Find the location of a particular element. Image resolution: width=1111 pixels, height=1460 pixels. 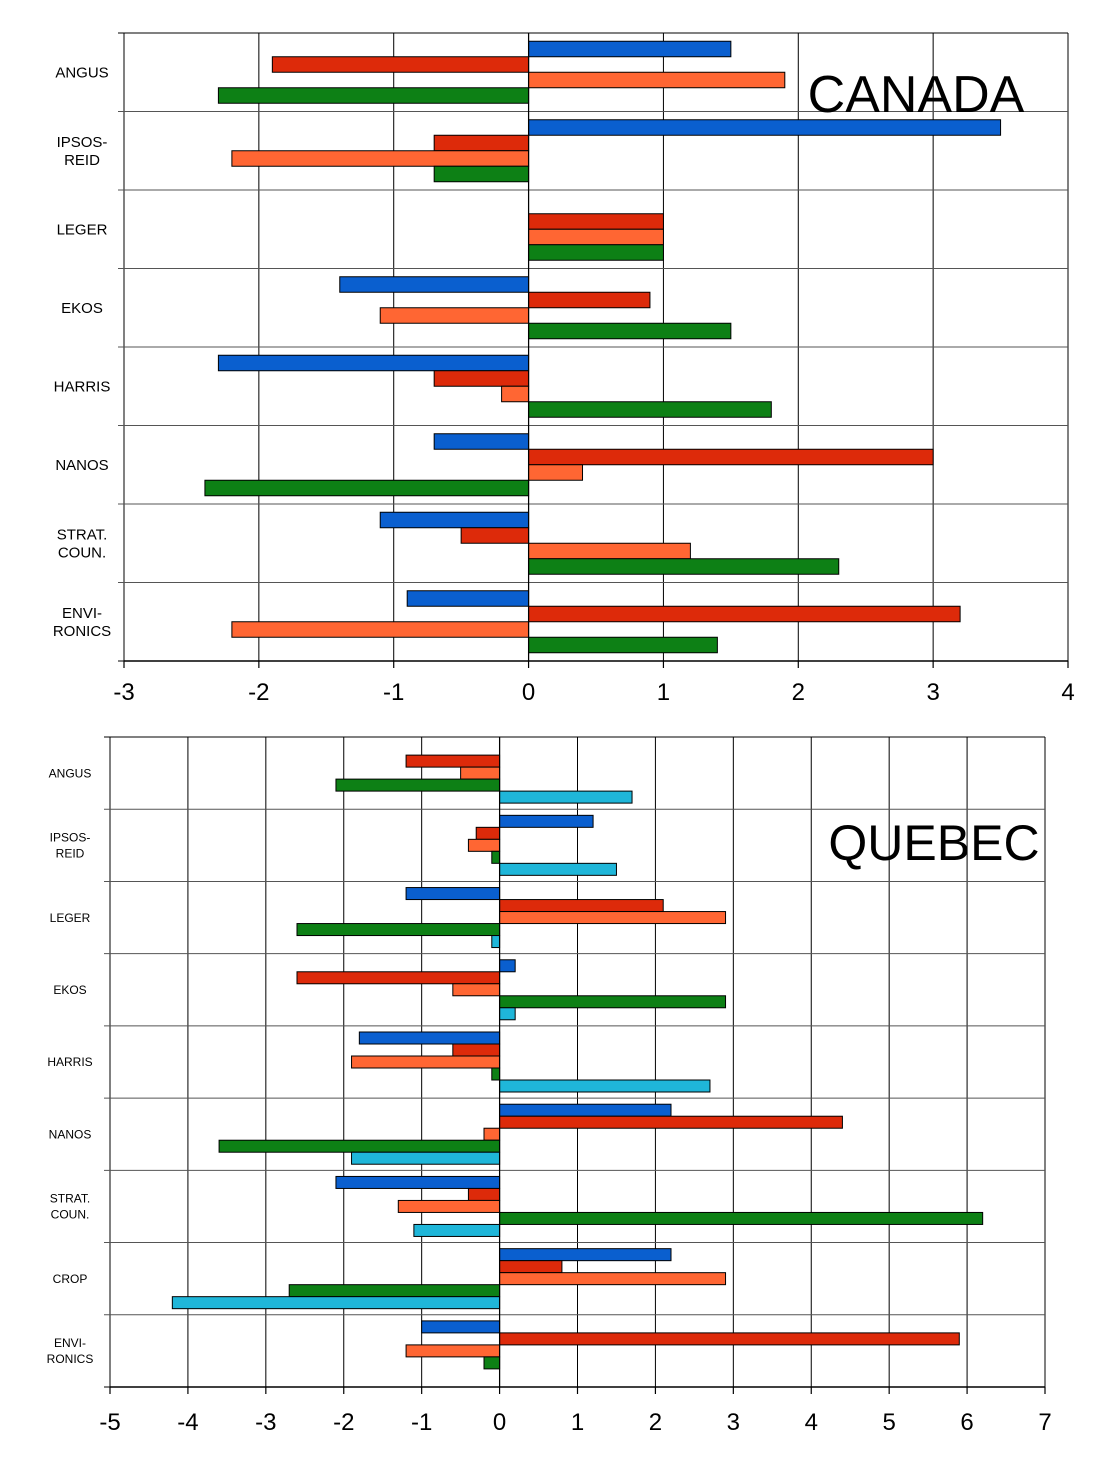

quebec-category-label-1: IPSOS-REID is located at coordinates (70, 846).